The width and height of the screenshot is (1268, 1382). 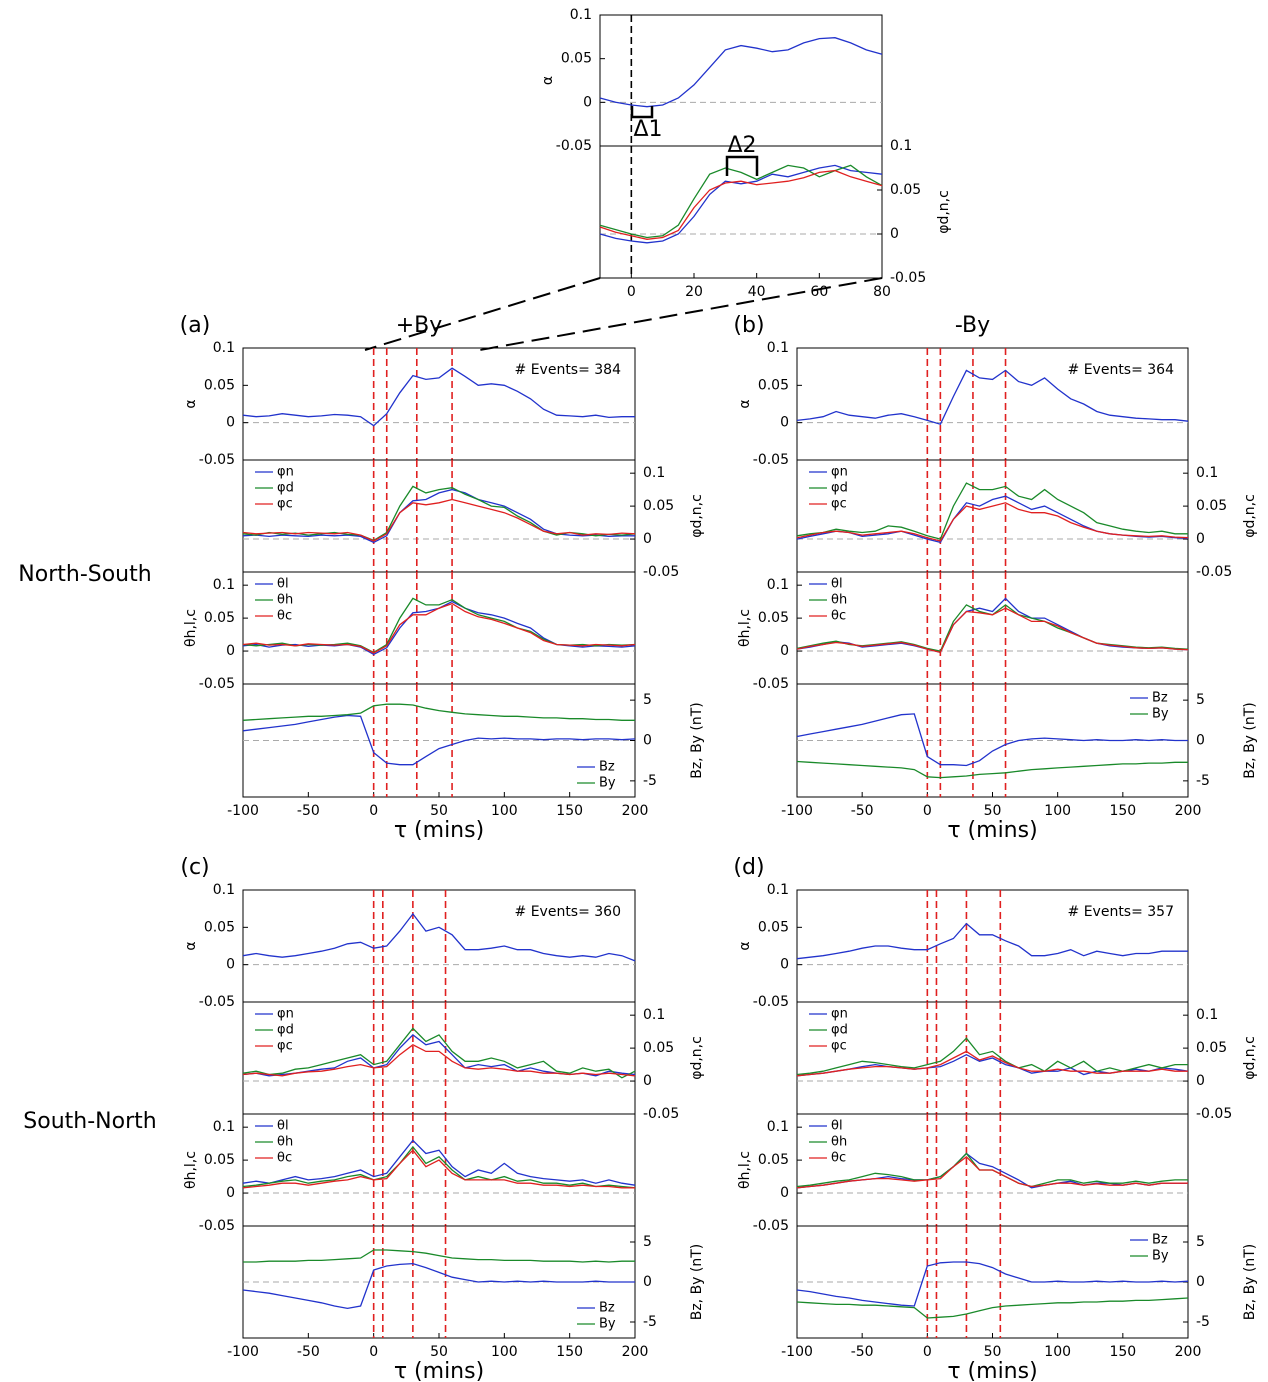 What do you see at coordinates (243, 811) in the screenshot?
I see `x-tick-label: -100` at bounding box center [243, 811].